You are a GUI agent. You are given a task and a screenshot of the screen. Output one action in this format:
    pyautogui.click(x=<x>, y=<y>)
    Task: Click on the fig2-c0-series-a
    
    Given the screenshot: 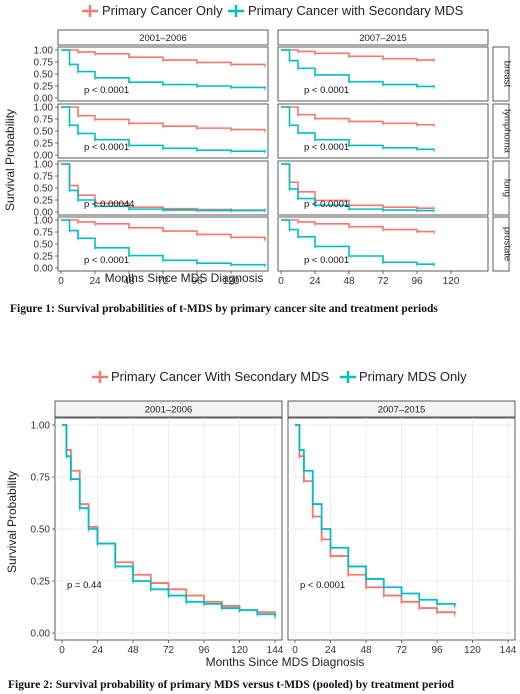 What is the action you would take?
    pyautogui.click(x=169, y=519)
    